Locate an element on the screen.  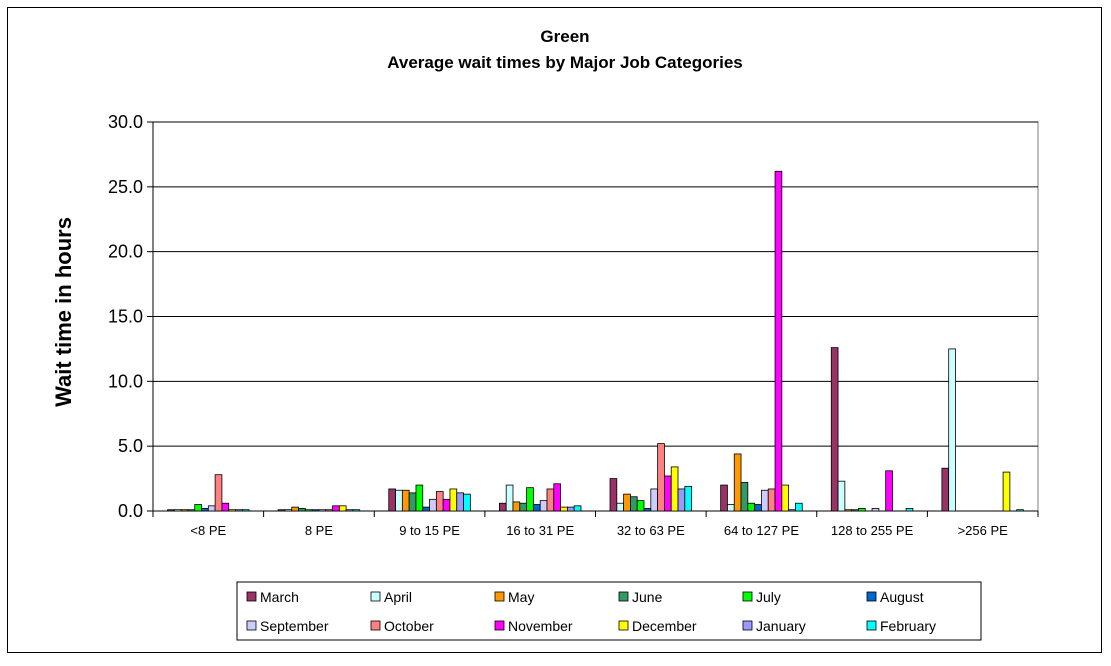
legend-label: September is located at coordinates (294, 626).